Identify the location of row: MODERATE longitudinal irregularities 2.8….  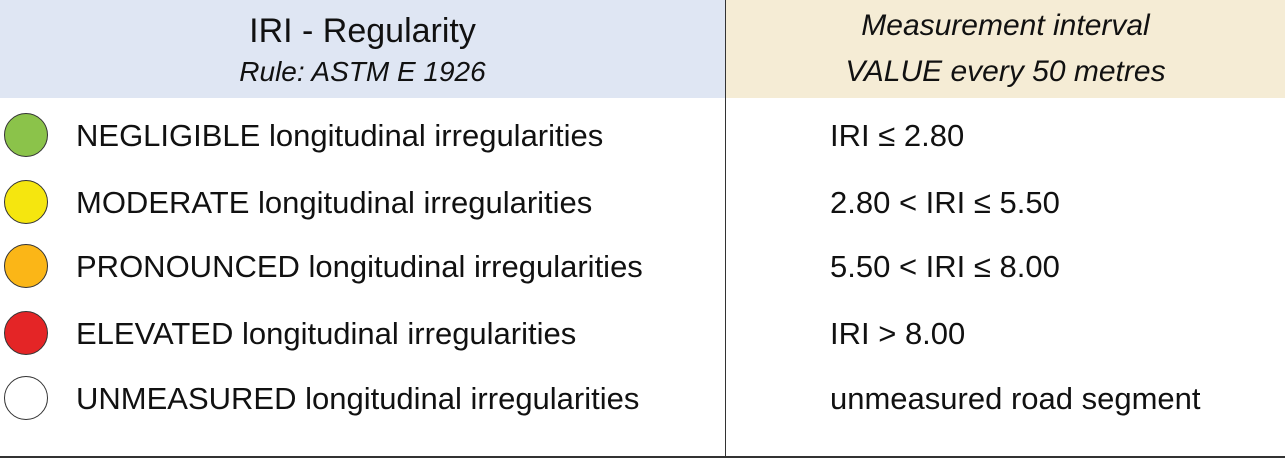
(642, 203).